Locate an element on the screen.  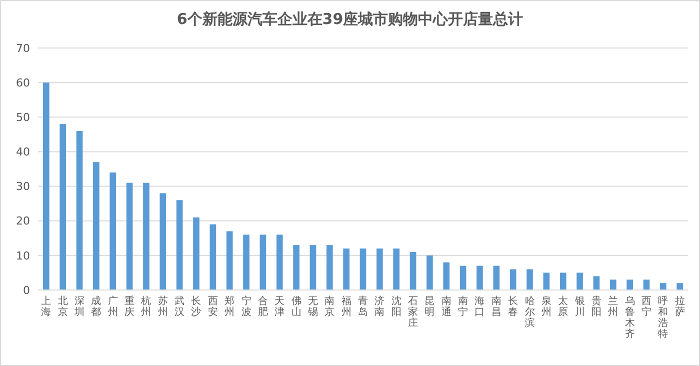
y-tick-label: 70 is located at coordinates (23, 48).